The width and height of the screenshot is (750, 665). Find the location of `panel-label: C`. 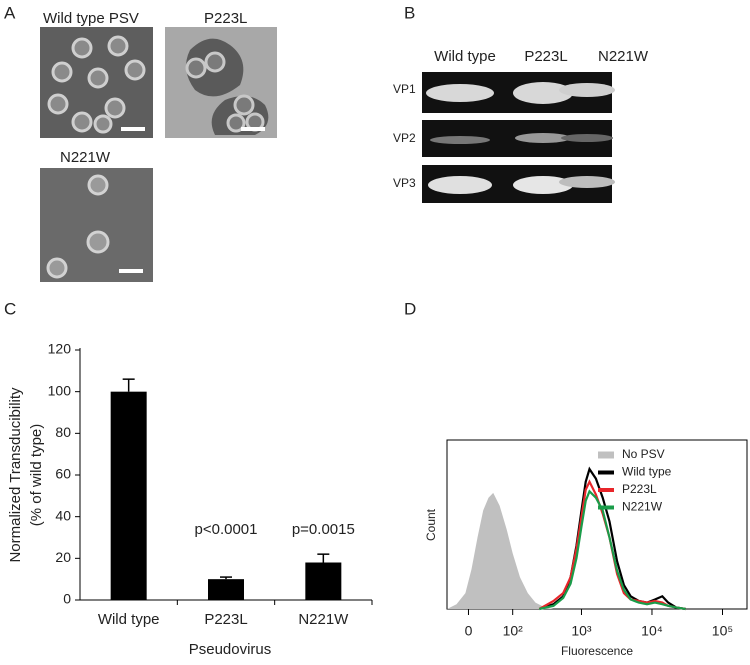

panel-label: C is located at coordinates (10, 308).